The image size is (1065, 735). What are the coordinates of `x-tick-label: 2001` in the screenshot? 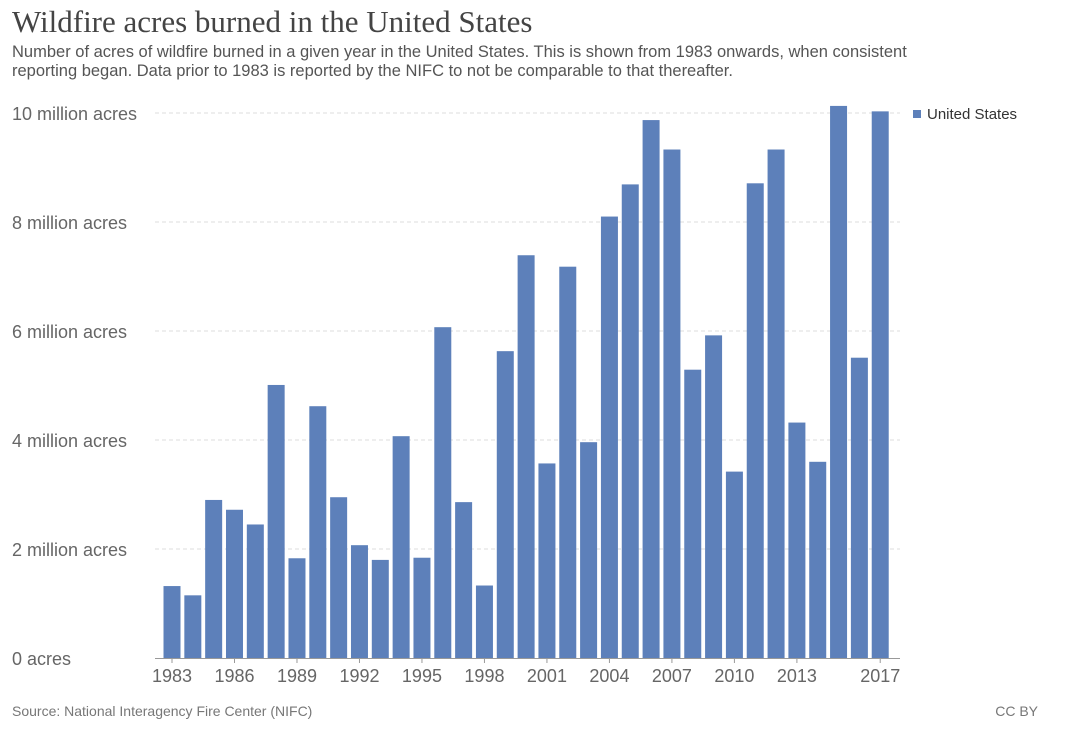 It's located at (547, 676).